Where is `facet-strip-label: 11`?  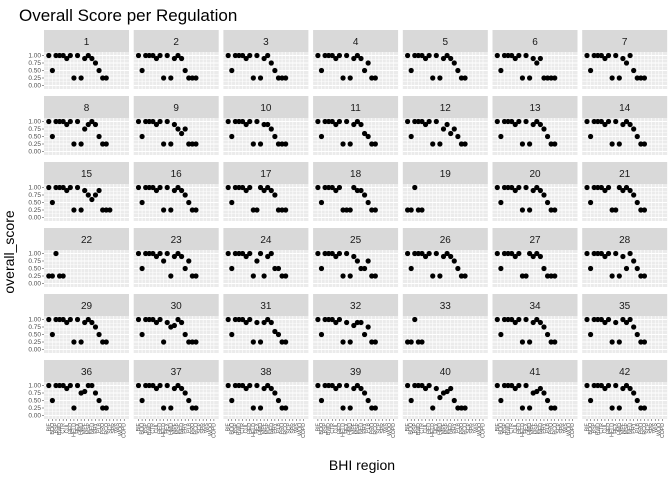
facet-strip-label: 11 is located at coordinates (355, 108).